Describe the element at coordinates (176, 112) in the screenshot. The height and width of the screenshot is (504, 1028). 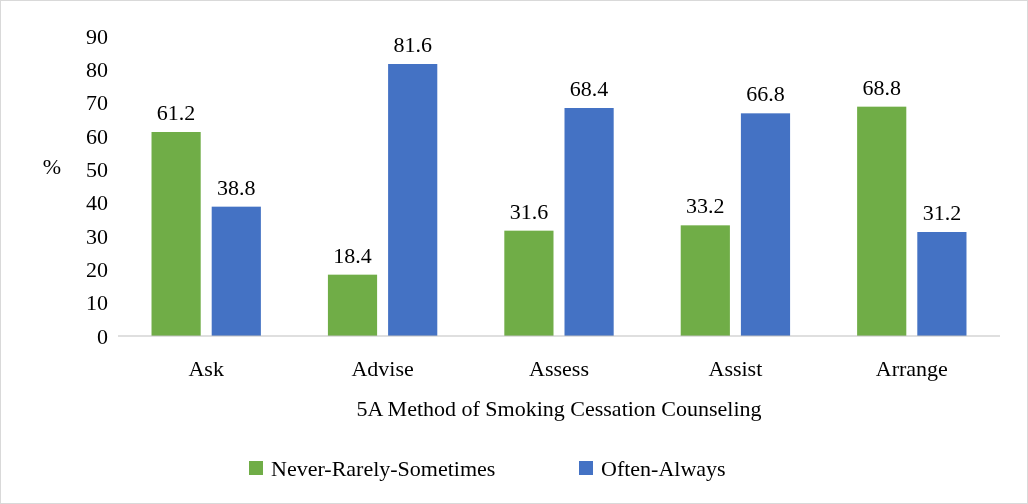
I see `data-label: 61.2` at that location.